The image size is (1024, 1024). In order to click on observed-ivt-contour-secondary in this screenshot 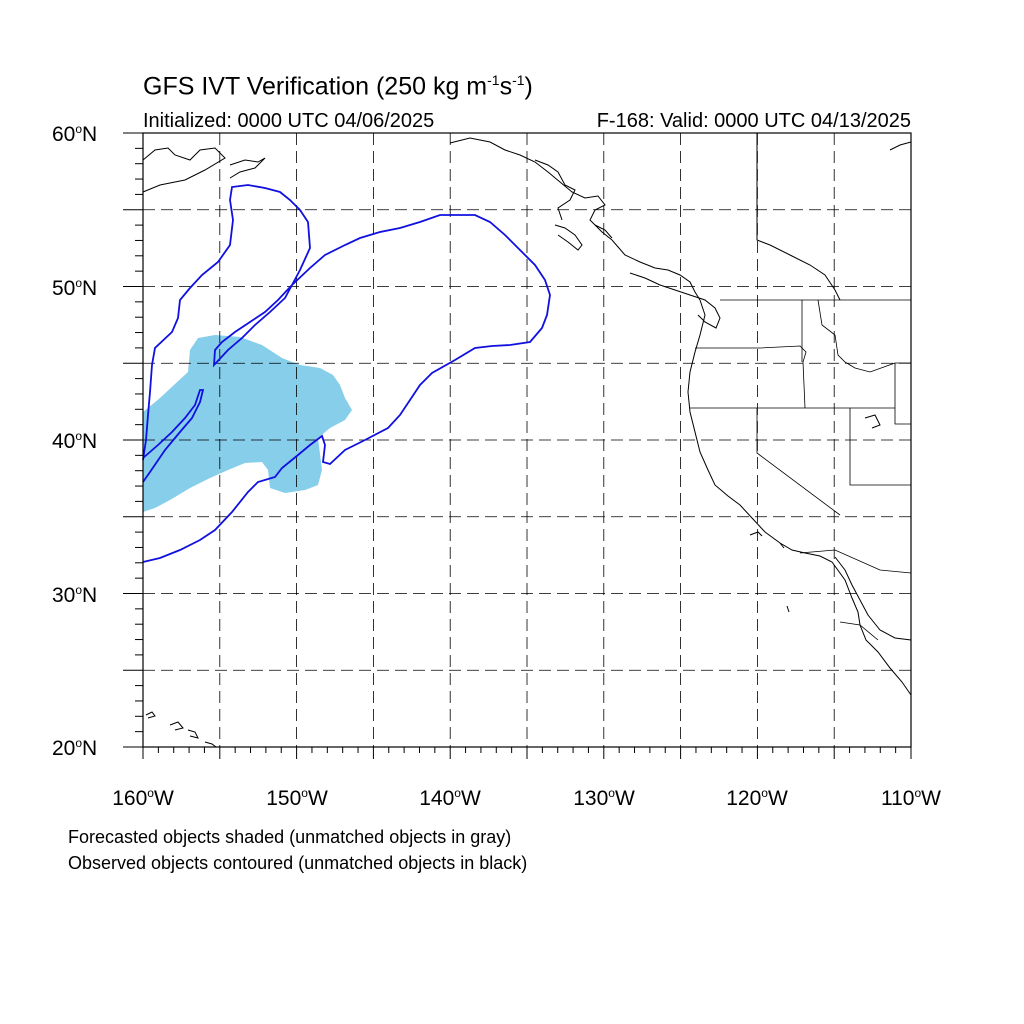, I will do `click(173, 436)`.